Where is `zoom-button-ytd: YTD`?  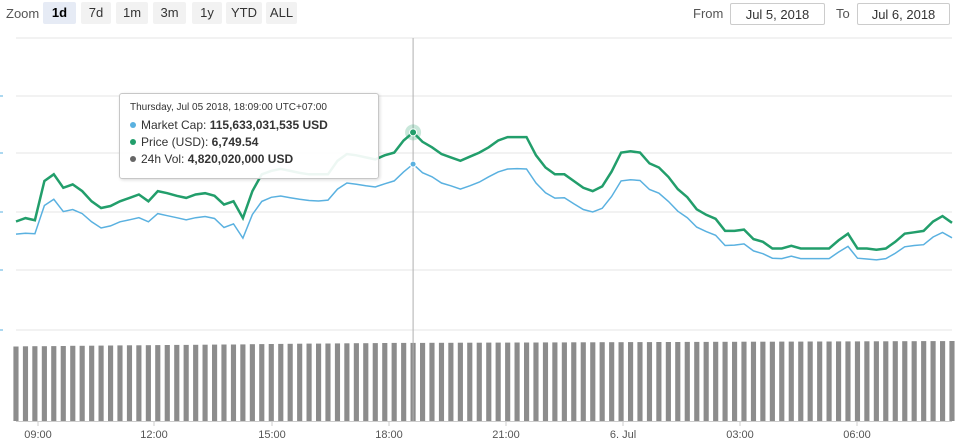
zoom-button-ytd: YTD is located at coordinates (244, 13).